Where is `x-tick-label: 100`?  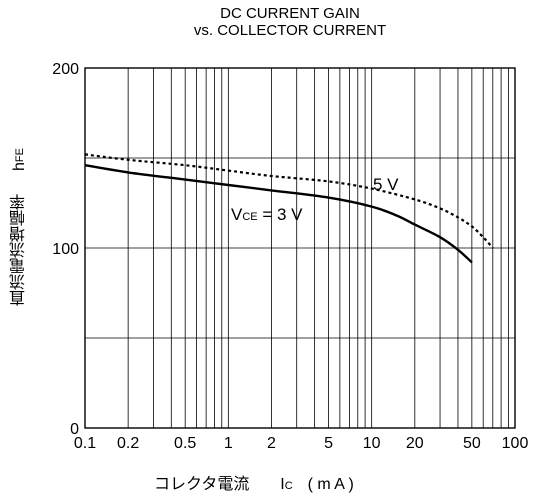 x-tick-label: 100 is located at coordinates (515, 443).